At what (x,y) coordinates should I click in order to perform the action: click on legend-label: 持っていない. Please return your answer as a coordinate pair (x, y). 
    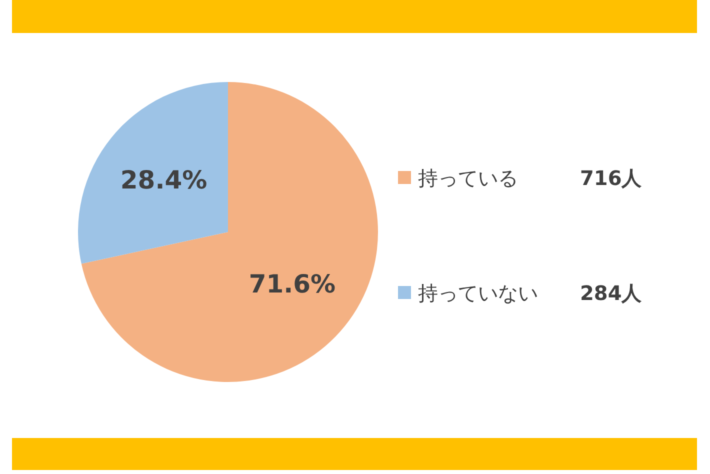
    Looking at the image, I should click on (478, 293).